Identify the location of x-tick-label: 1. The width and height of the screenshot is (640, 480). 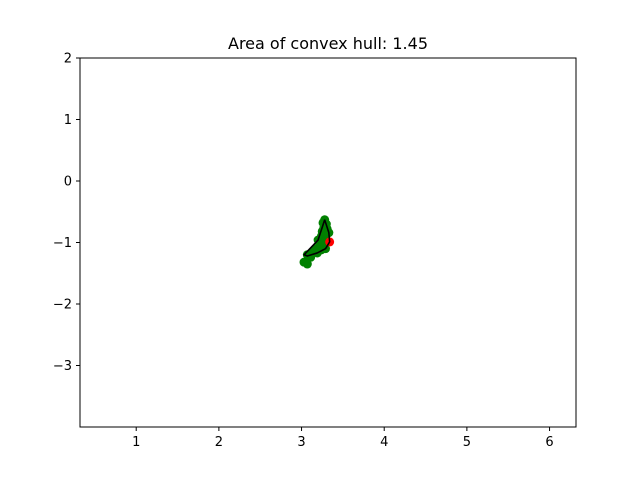
(136, 442).